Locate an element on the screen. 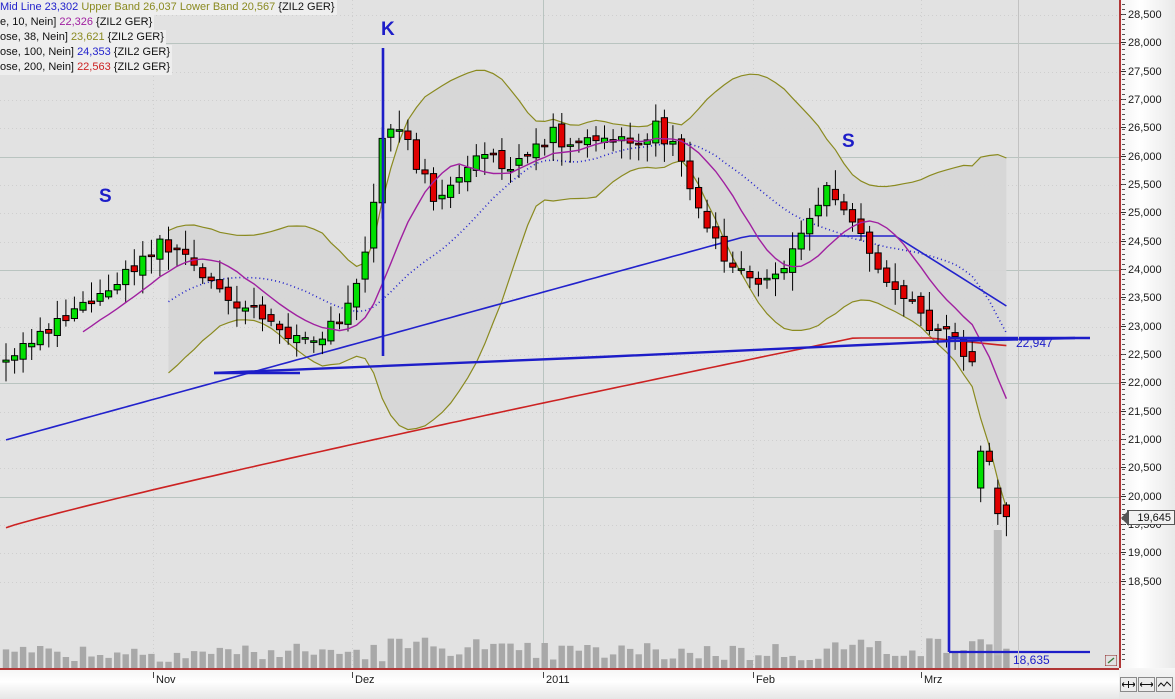 The width and height of the screenshot is (1175, 699). legend-text: 20,567 is located at coordinates (260, 7).